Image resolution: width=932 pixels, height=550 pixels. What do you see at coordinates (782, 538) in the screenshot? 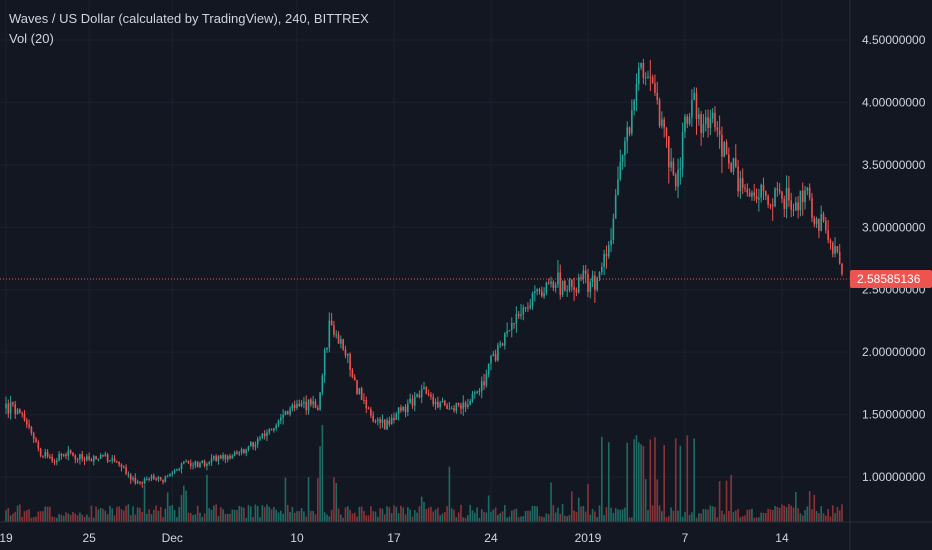
I see `time-axis-label: 14` at bounding box center [782, 538].